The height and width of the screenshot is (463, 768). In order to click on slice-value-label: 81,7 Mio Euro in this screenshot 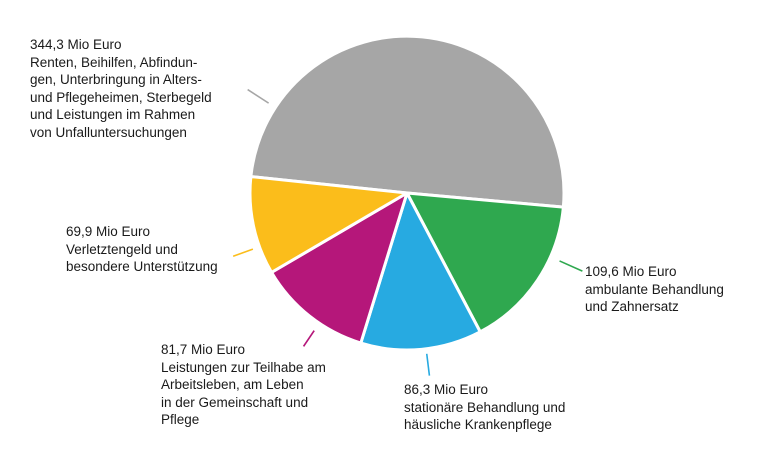, I will do `click(203, 349)`.